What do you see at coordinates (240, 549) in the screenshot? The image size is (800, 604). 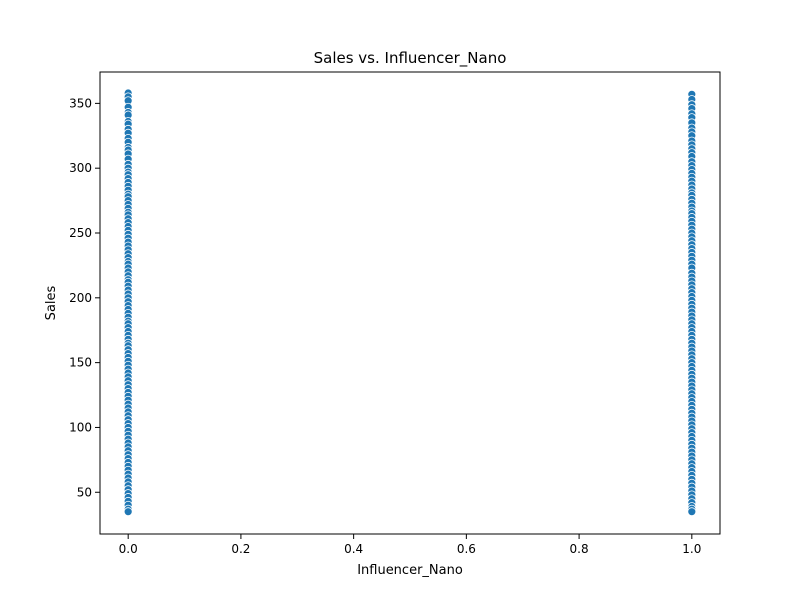 I see `x-tick-label: 0.2` at bounding box center [240, 549].